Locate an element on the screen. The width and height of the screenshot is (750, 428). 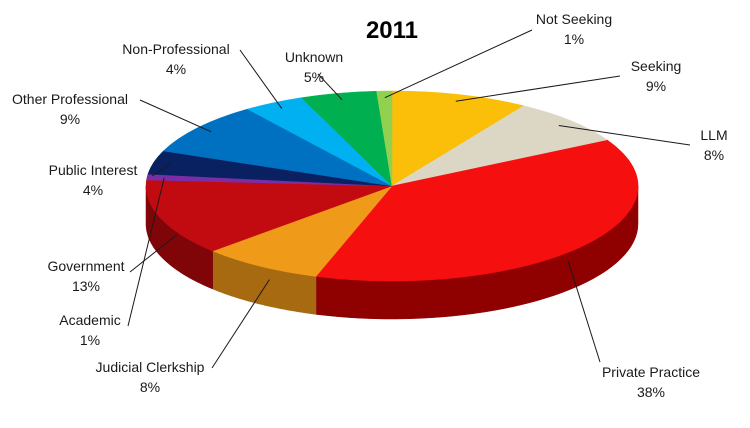
pie-slice-llm is located at coordinates (500, 146).